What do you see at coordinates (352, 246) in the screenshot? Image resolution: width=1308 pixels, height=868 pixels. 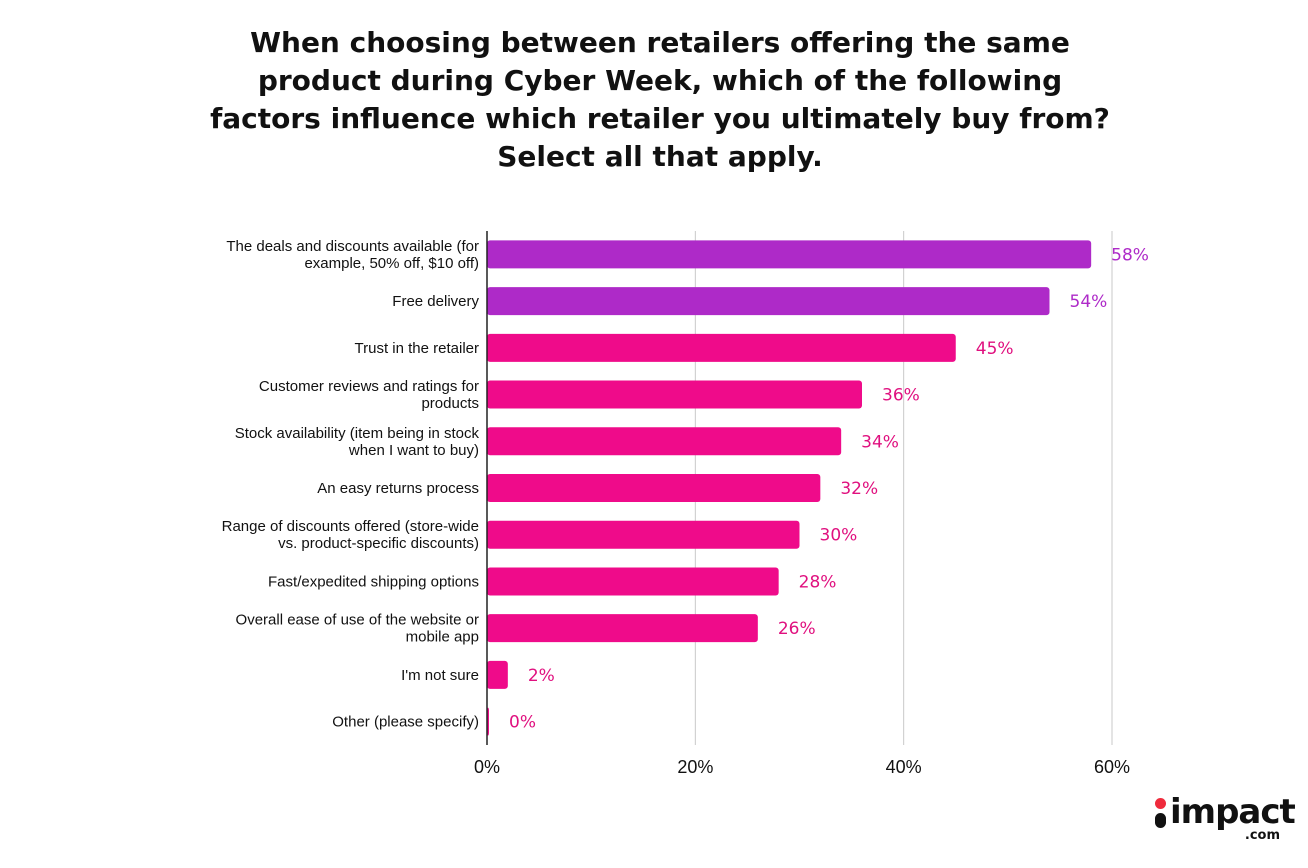 I see `category-label-0-0: The deals and discounts available (for` at bounding box center [352, 246].